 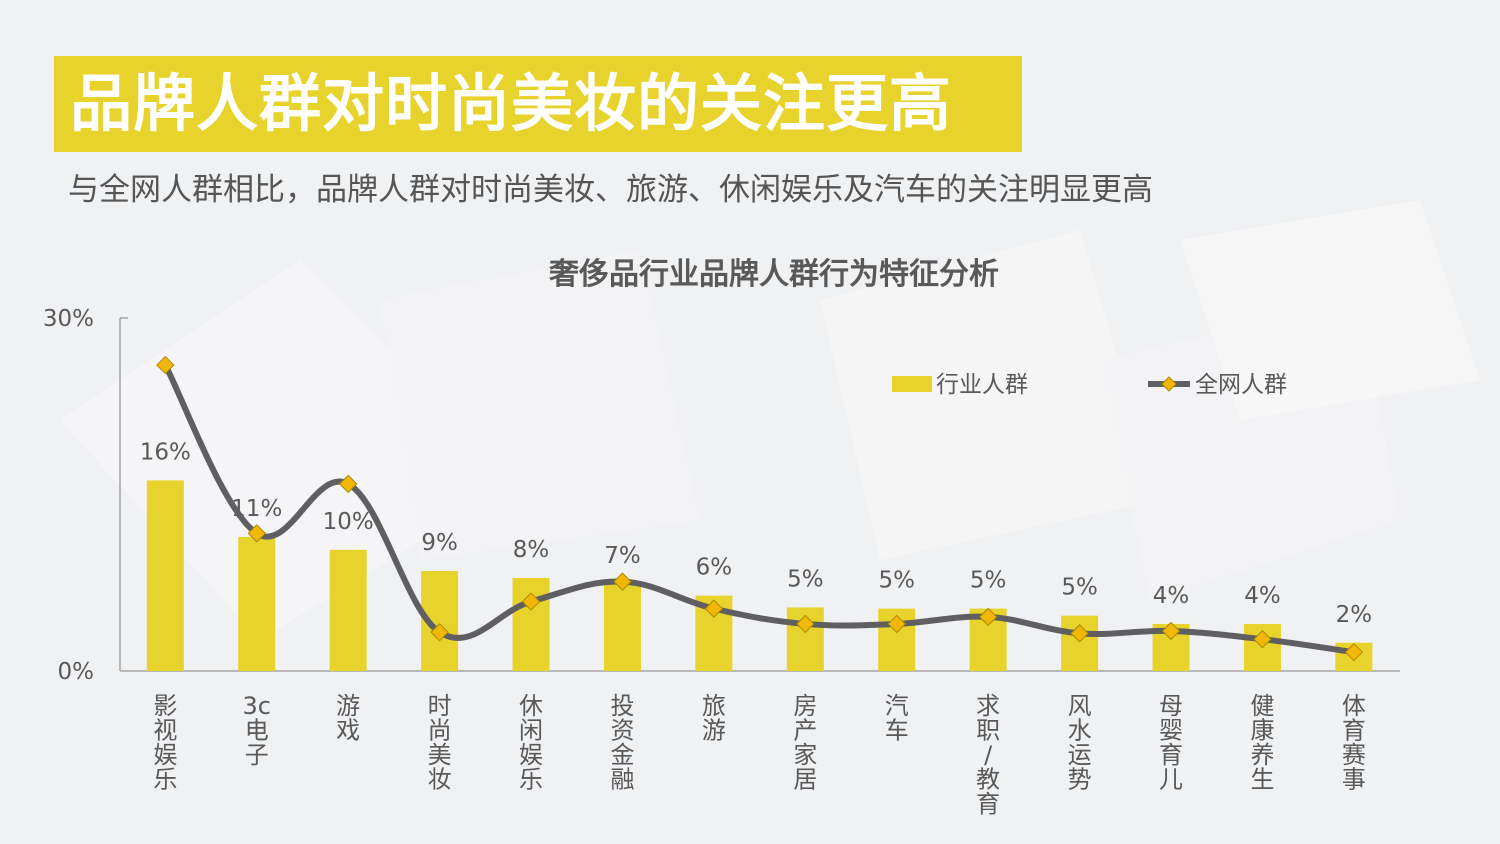 What do you see at coordinates (622, 706) in the screenshot?
I see `category-label-char: 投` at bounding box center [622, 706].